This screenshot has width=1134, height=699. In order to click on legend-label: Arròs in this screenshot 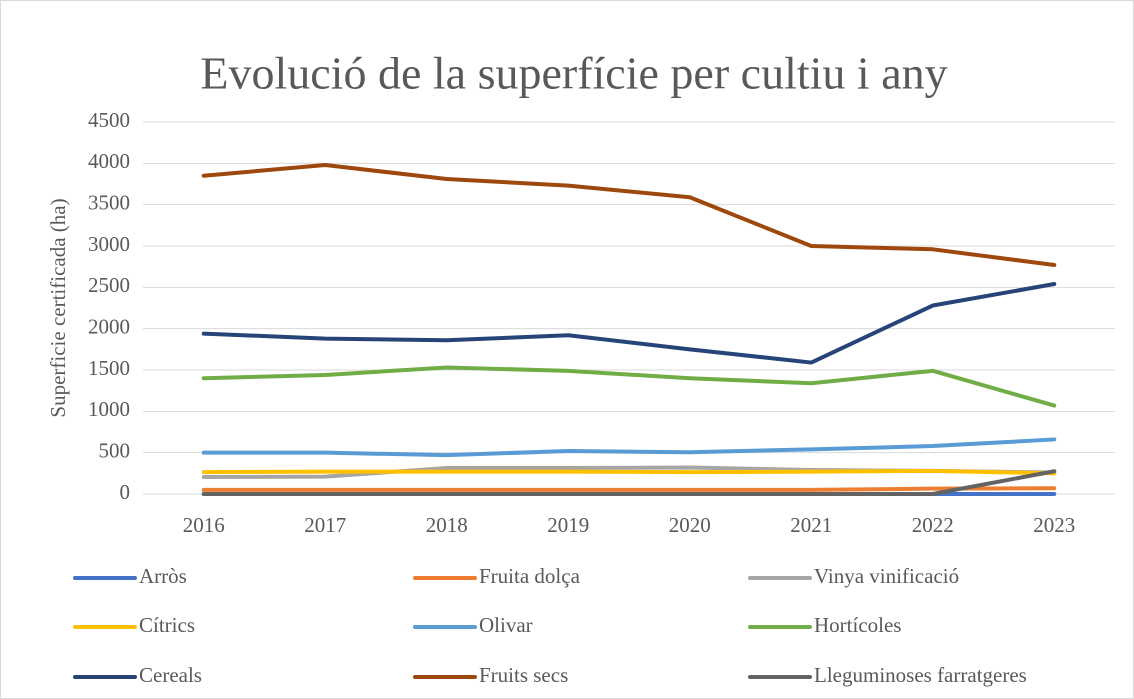, I will do `click(163, 576)`.